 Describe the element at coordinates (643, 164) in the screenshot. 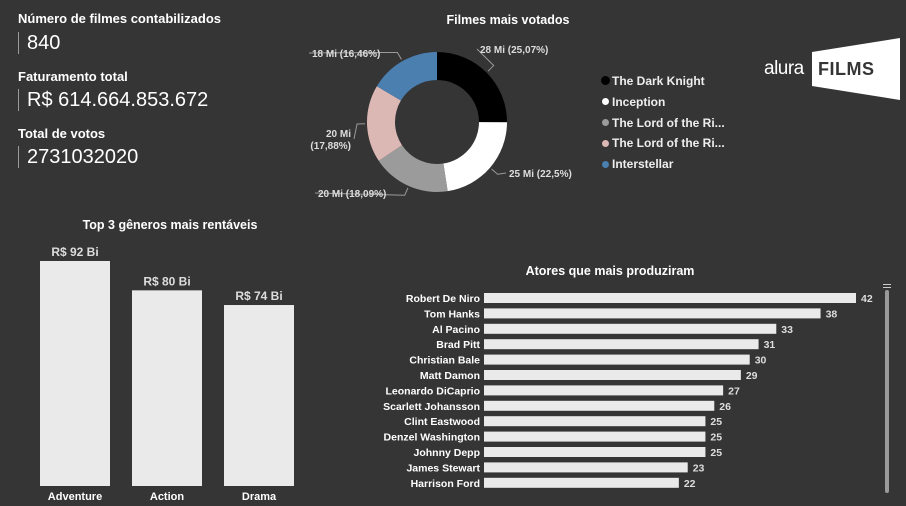

I see `legend-label-4: Interstellar` at that location.